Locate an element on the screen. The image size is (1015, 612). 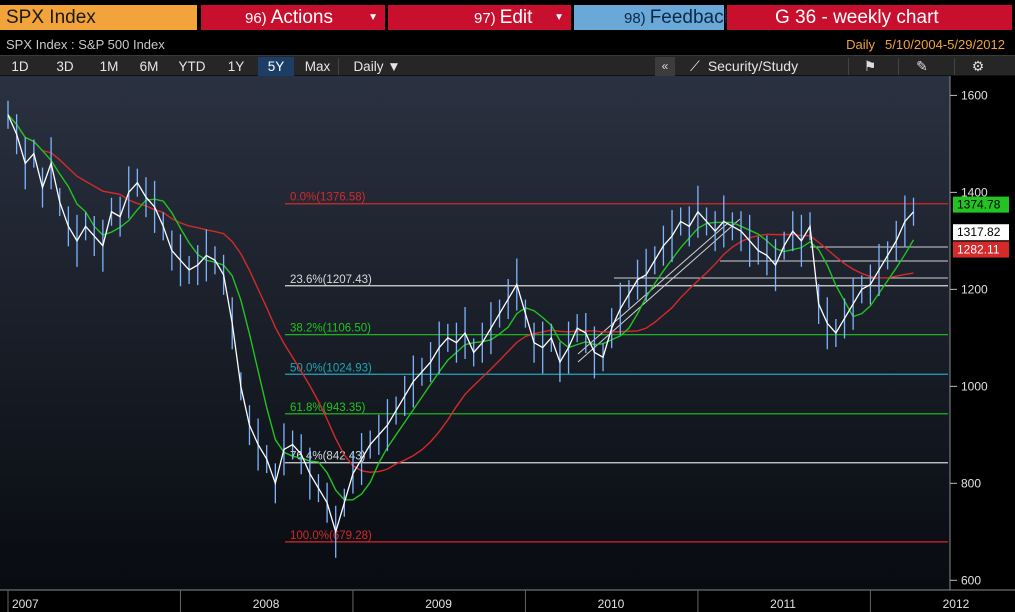
fib-level-label: 0.0%(1376.58) is located at coordinates (328, 198).